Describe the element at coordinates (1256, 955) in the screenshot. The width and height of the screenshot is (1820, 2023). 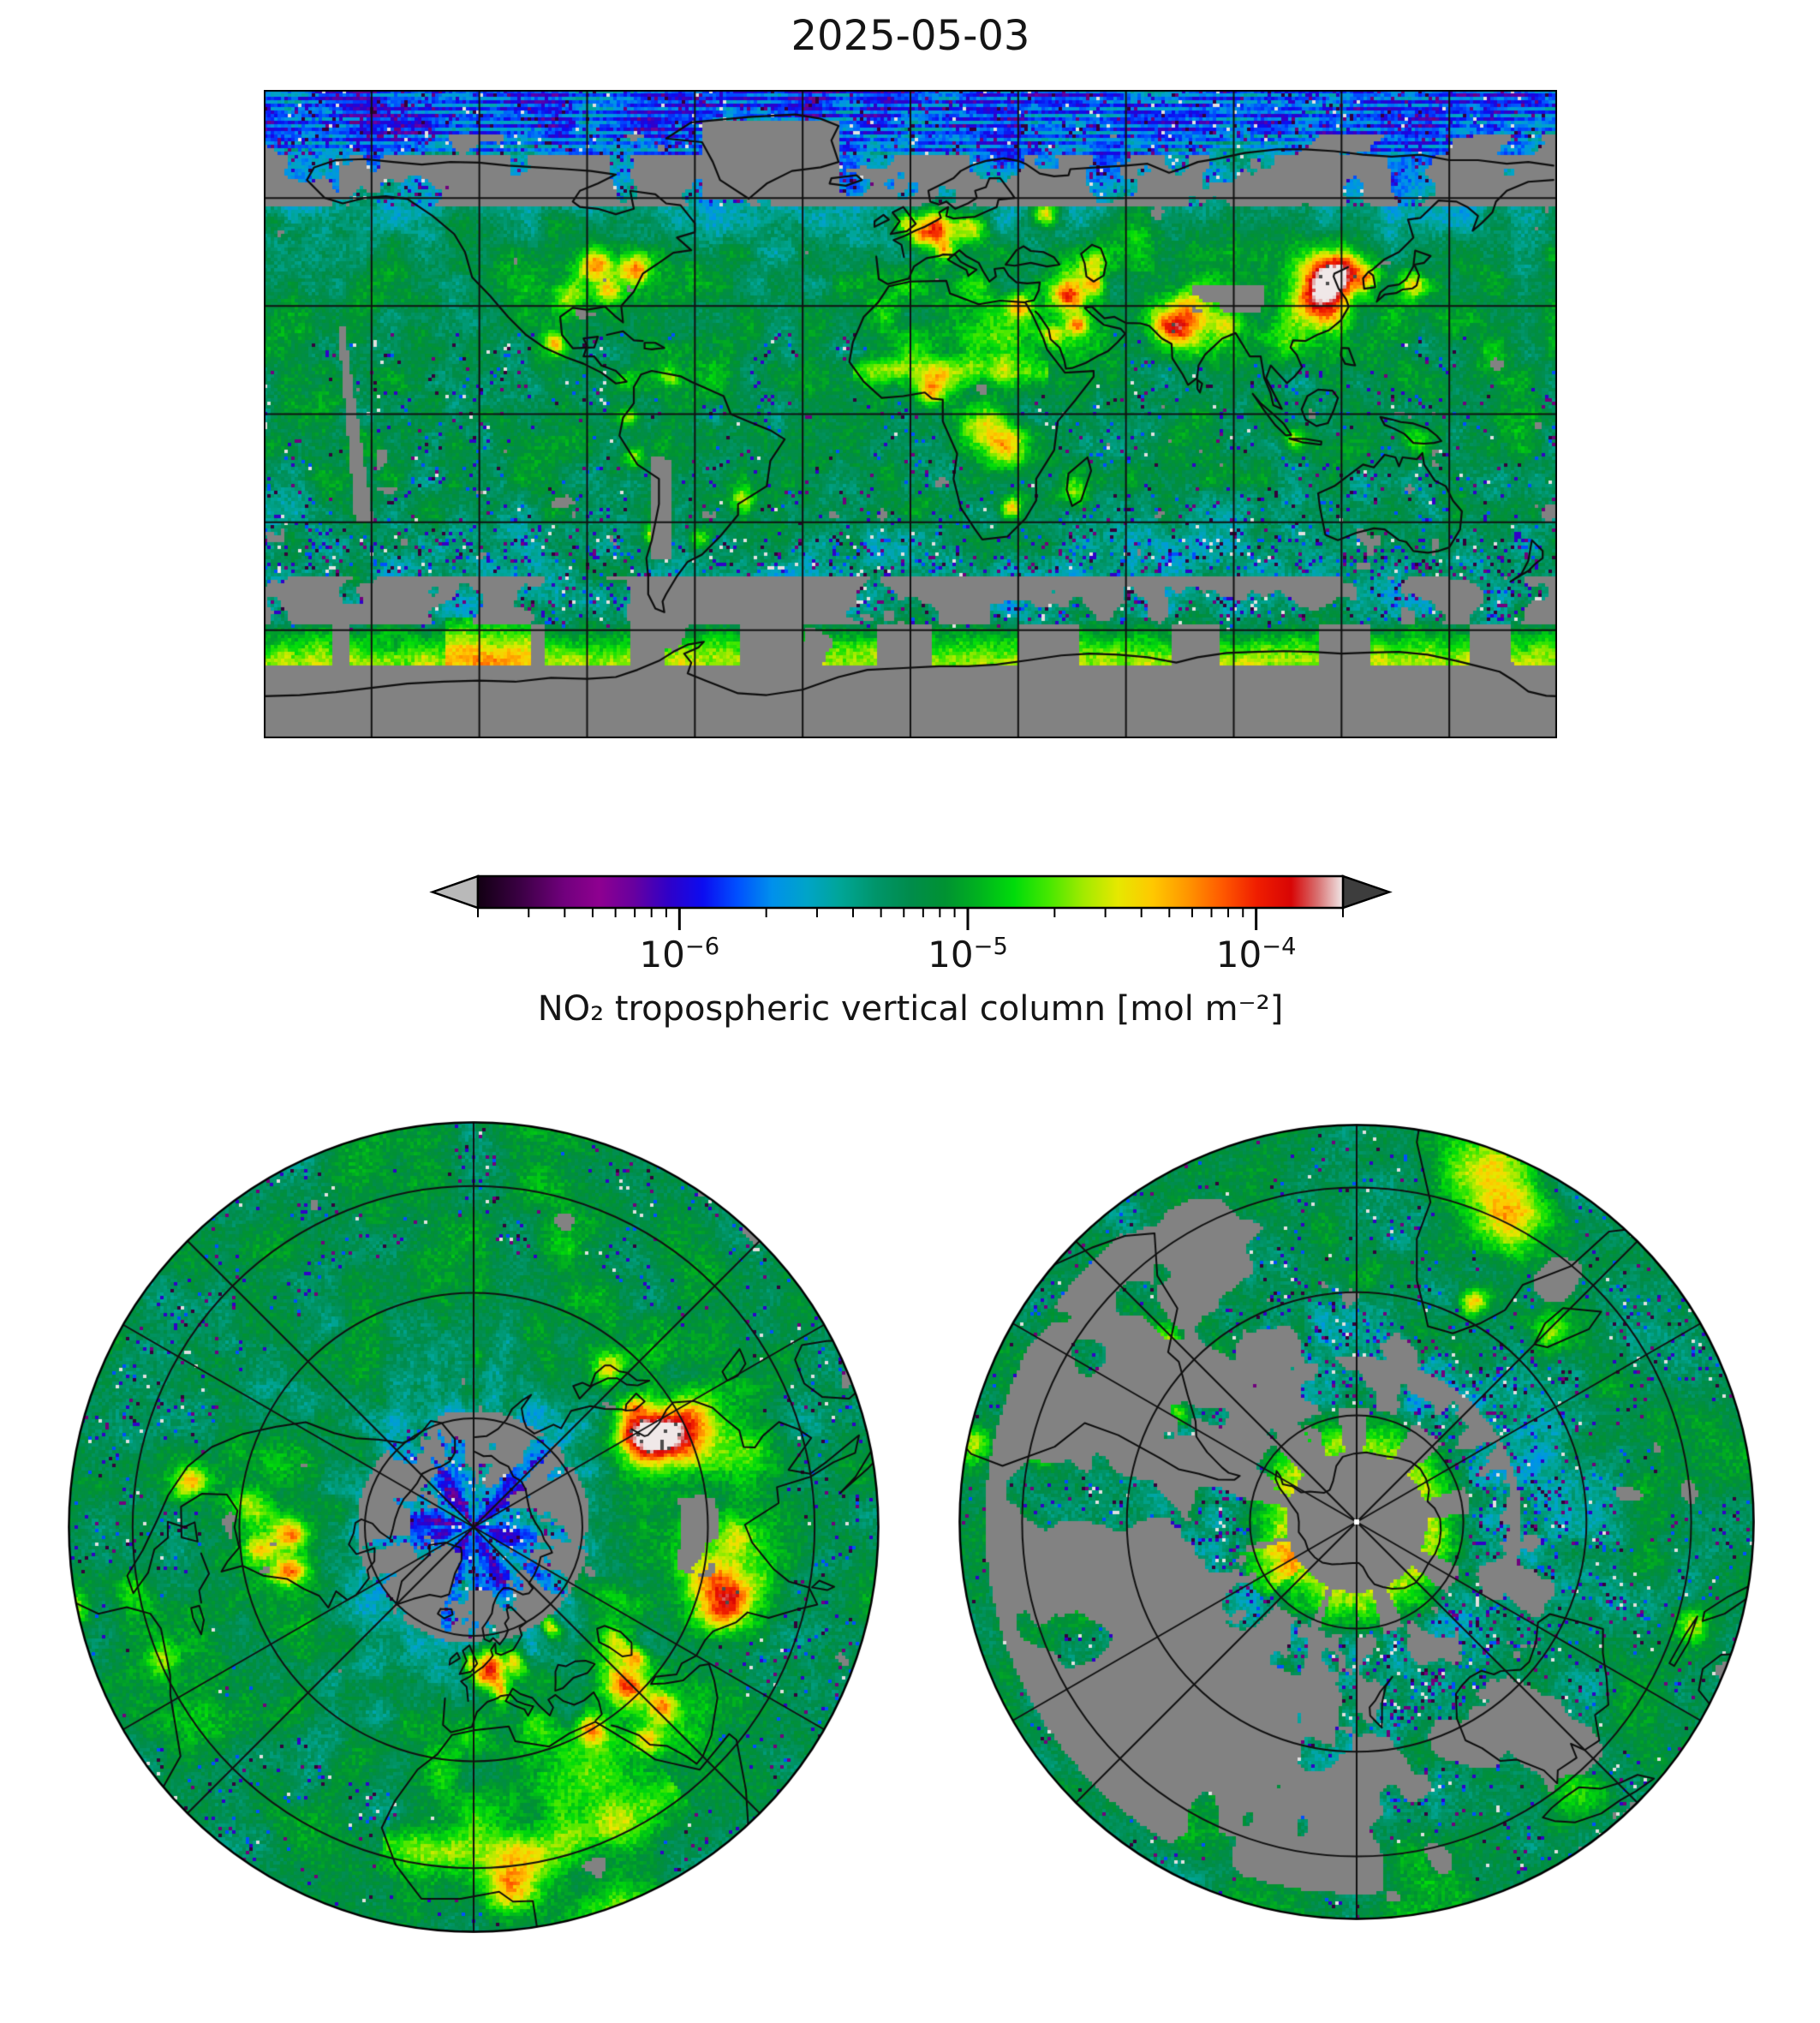
I see `colorbar-tick-label: 10⁻⁴` at that location.